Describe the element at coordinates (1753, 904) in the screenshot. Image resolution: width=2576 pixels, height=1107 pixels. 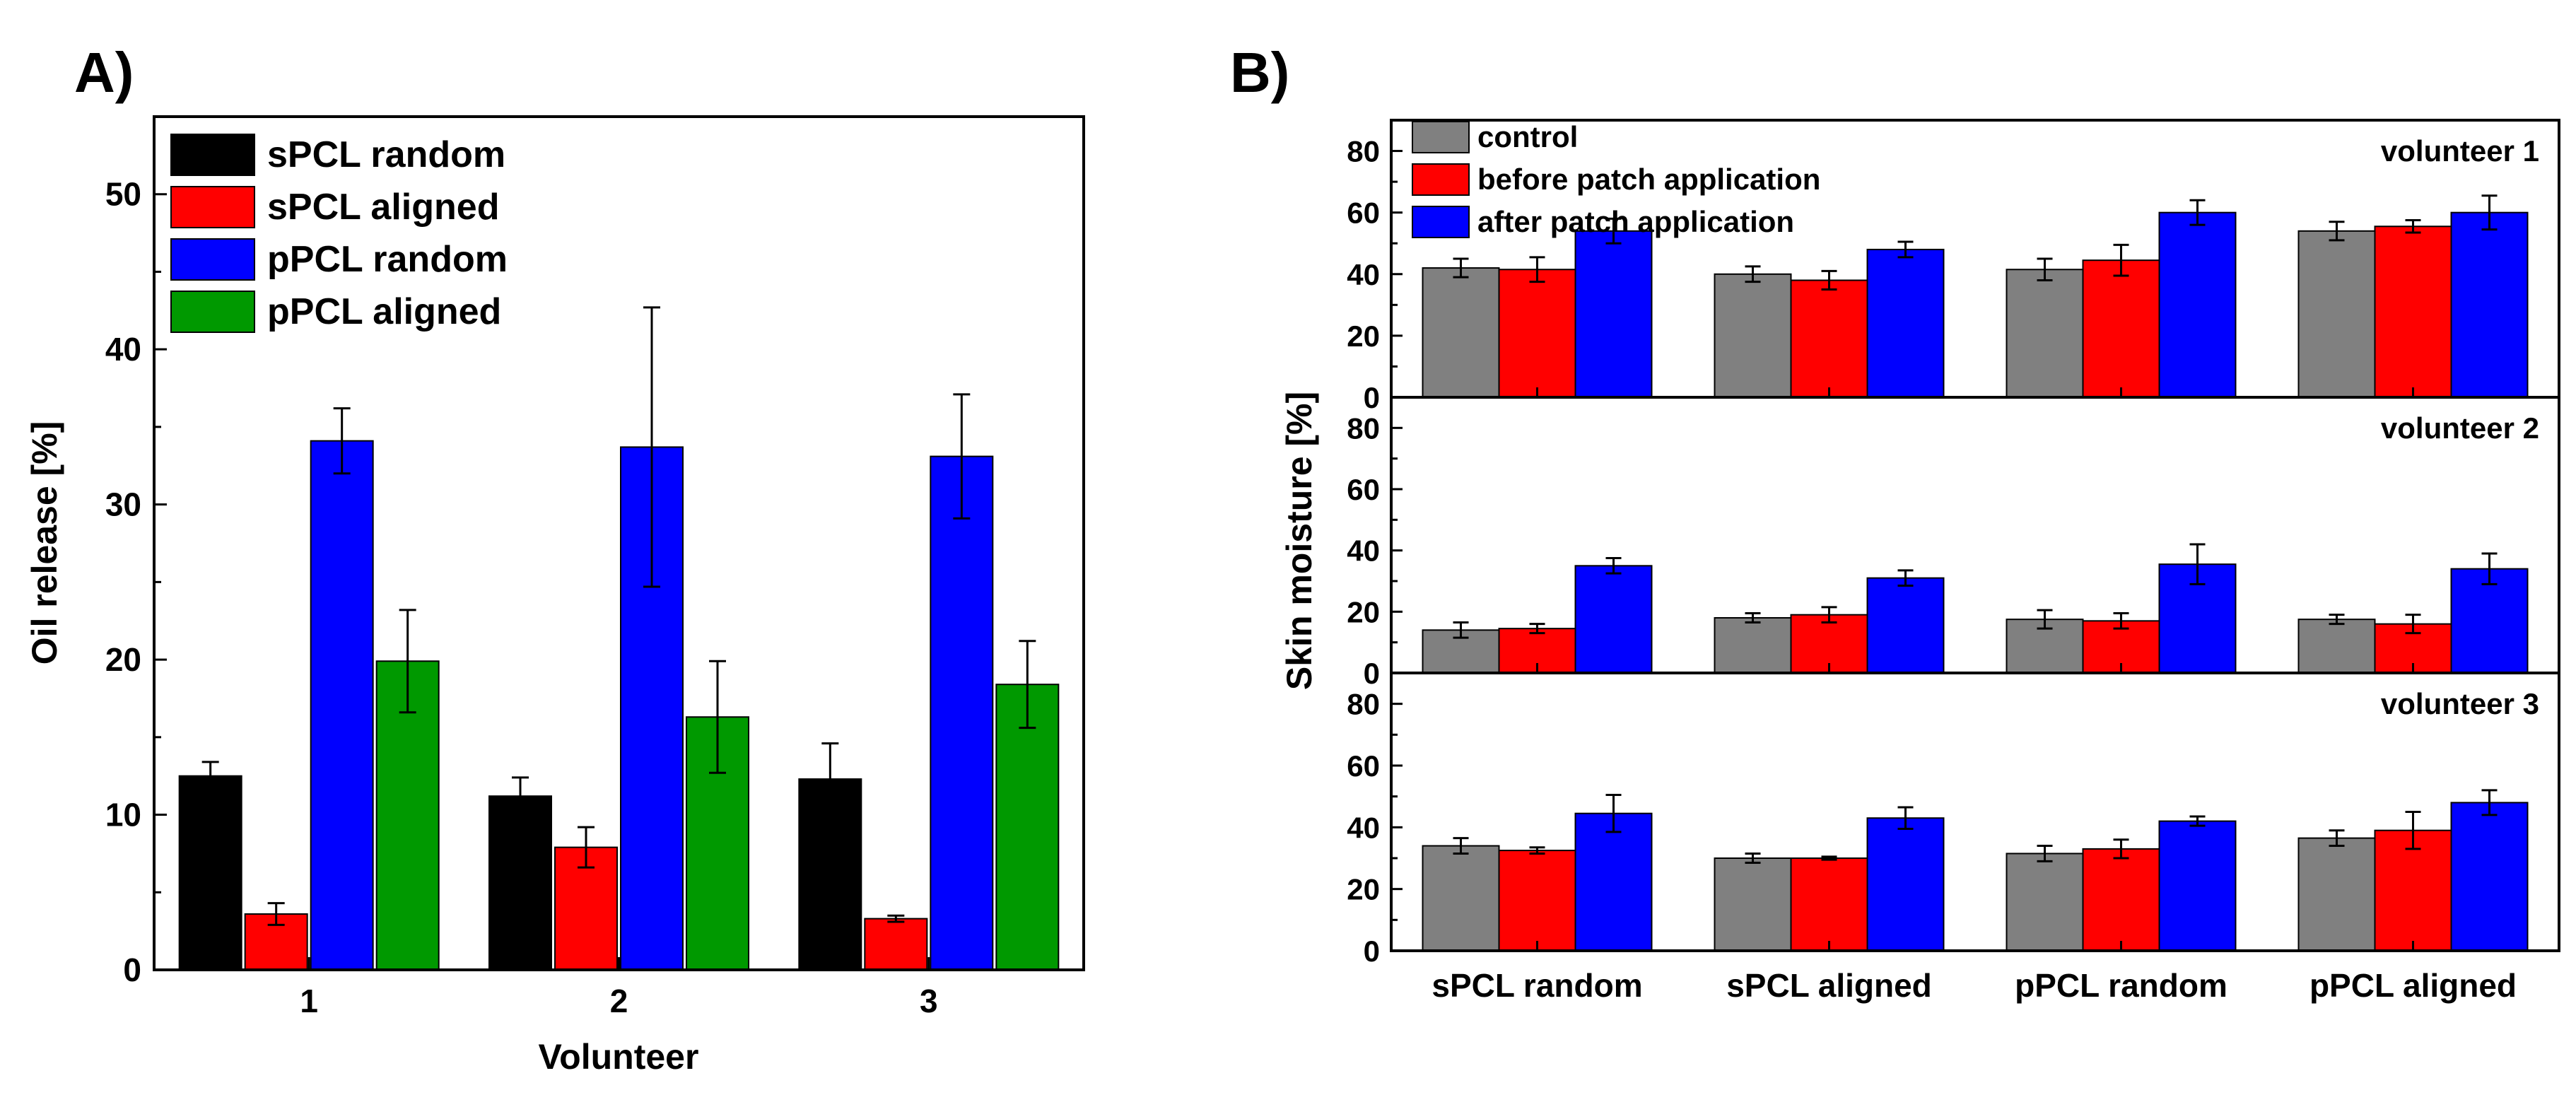
I see `panel-b-bar-v3-control-sPCL-aligned` at that location.